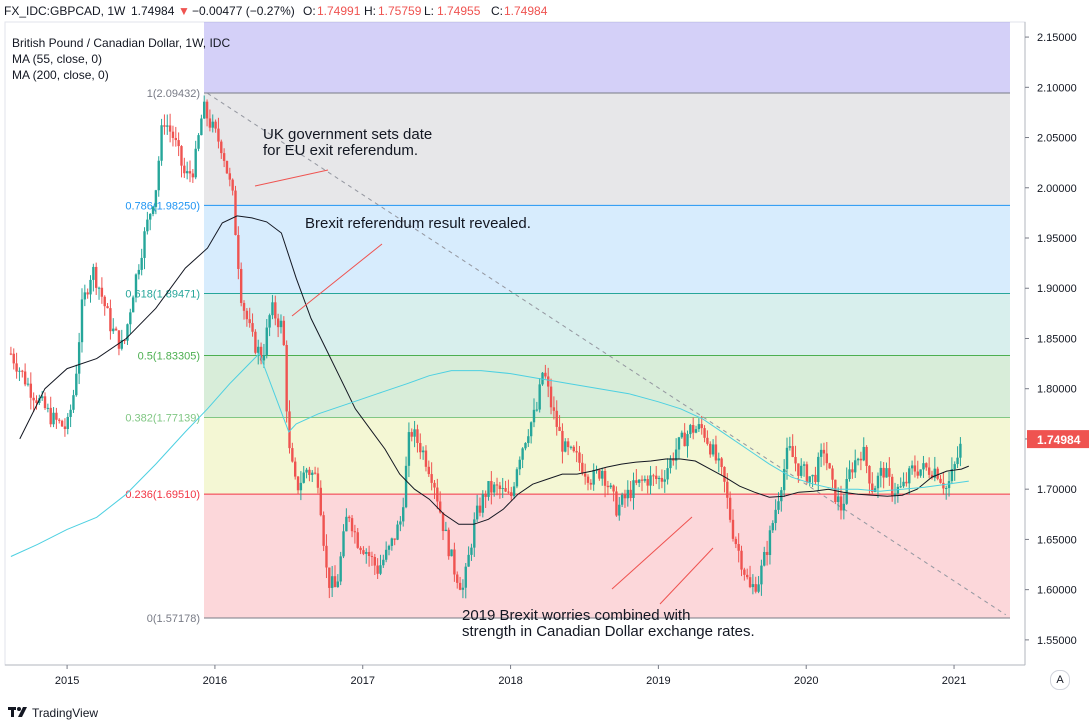 The height and width of the screenshot is (723, 1091). I want to click on fib-level-label: 1(2.09432), so click(173, 94).